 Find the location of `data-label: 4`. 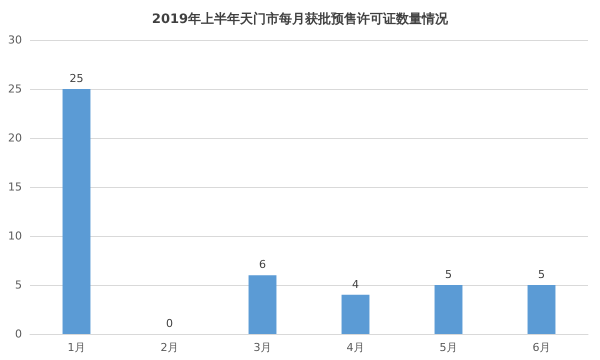

data-label: 4 is located at coordinates (355, 284).